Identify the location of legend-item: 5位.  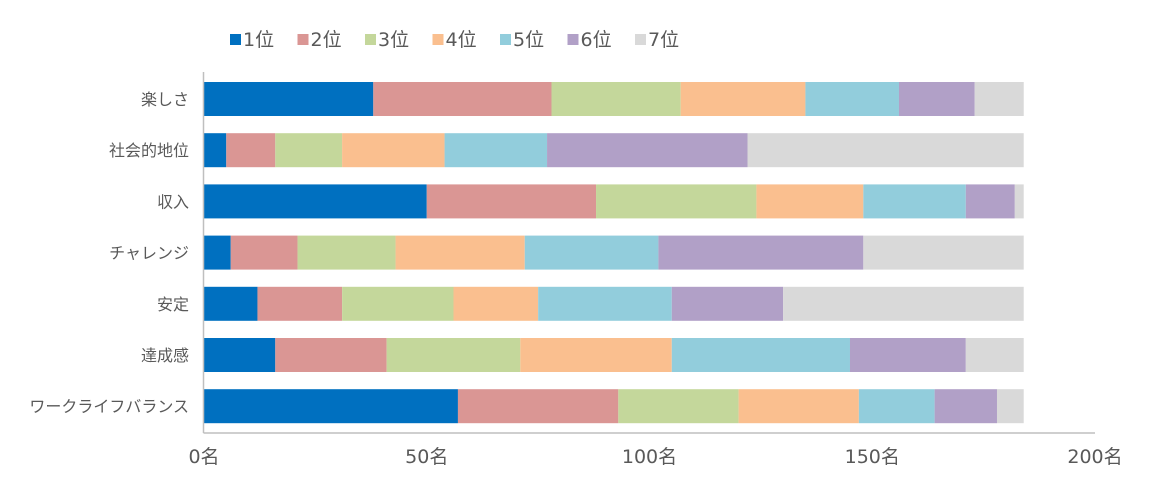
(522, 40).